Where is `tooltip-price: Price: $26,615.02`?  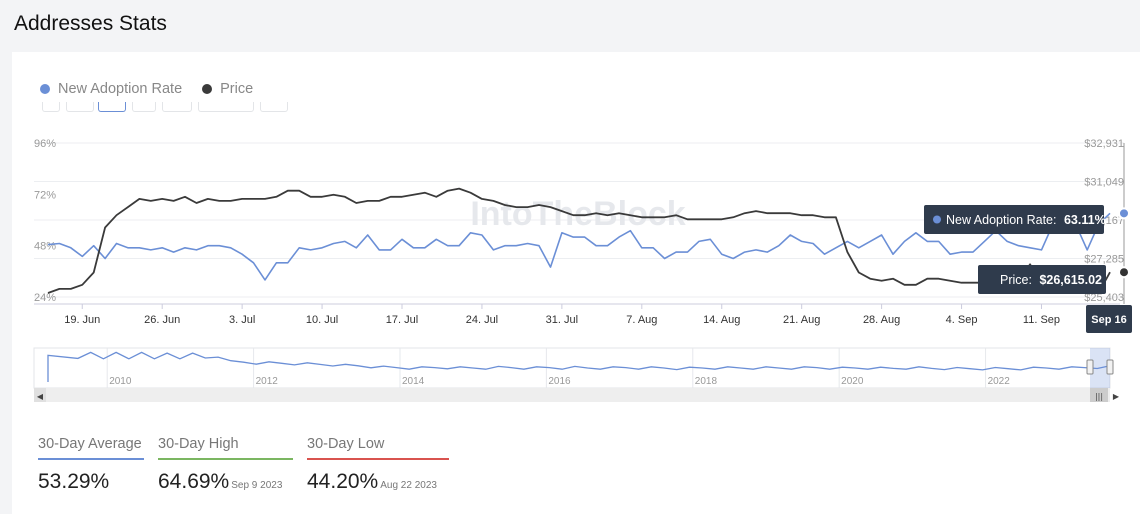
tooltip-price: Price: $26,615.02 is located at coordinates (1042, 279).